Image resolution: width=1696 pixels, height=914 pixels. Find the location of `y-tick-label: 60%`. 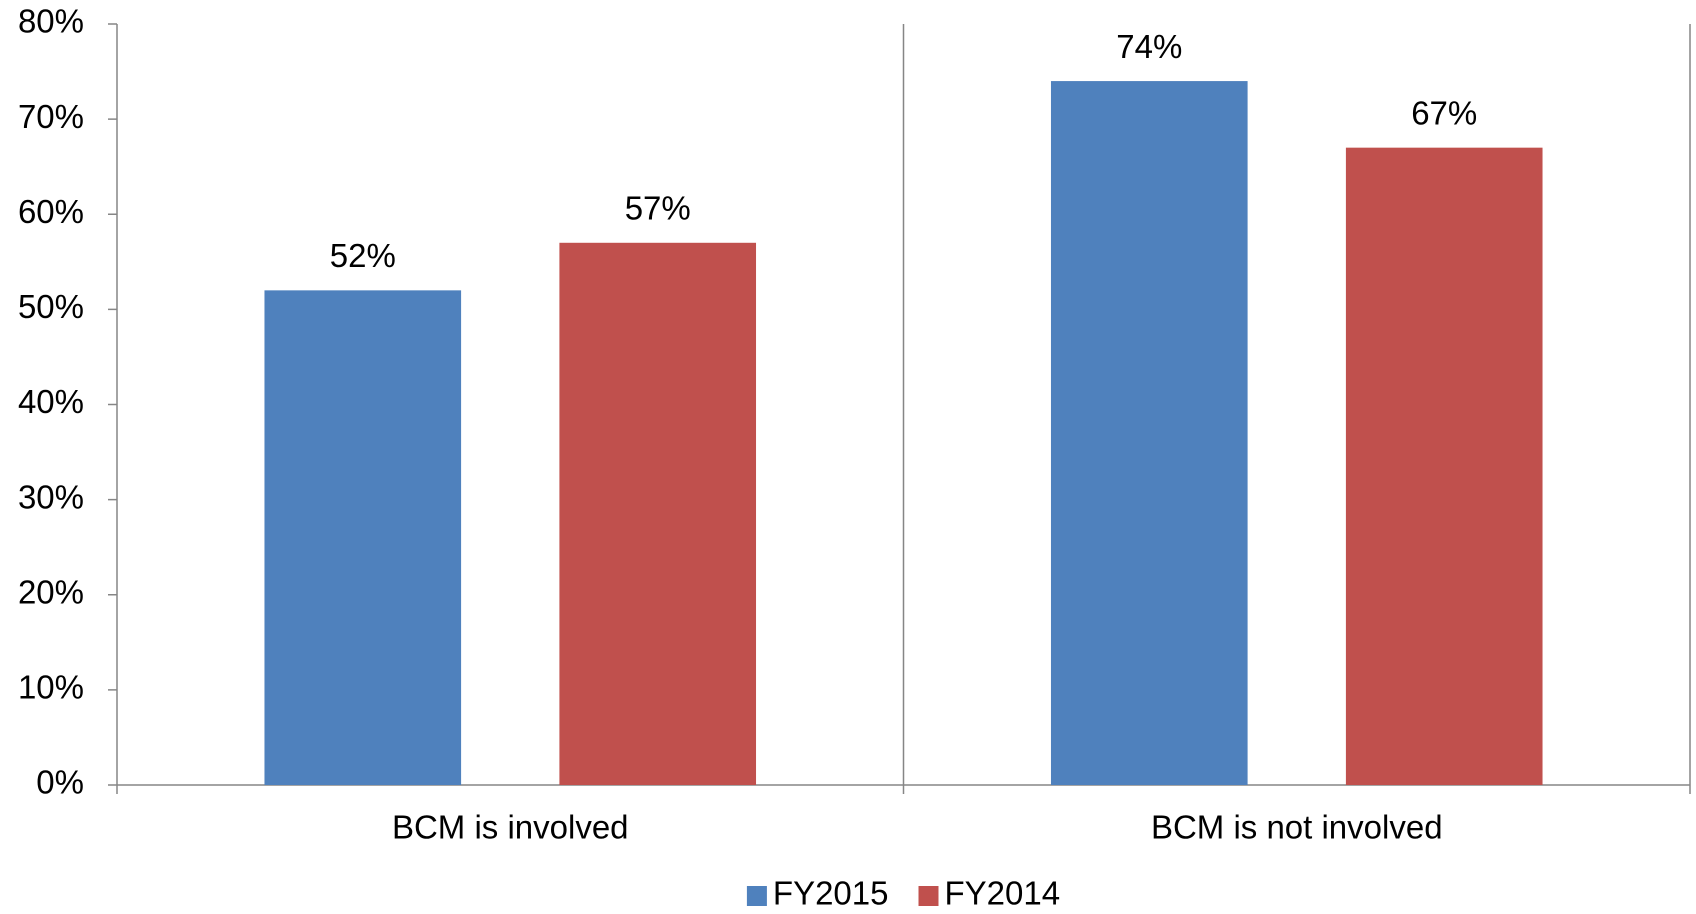

y-tick-label: 60% is located at coordinates (51, 211).